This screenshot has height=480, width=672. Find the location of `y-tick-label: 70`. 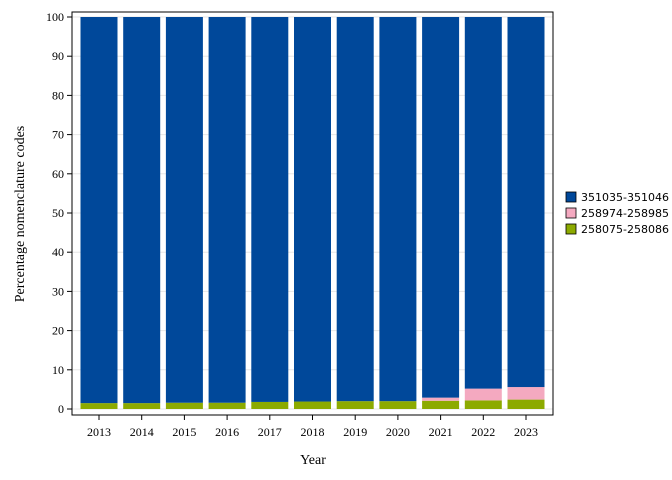

y-tick-label: 70 is located at coordinates (58, 135).